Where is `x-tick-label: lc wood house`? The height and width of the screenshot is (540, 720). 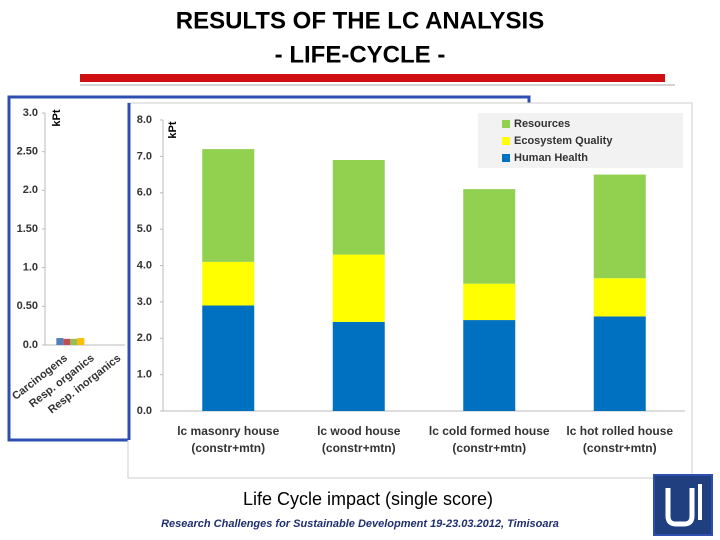
x-tick-label: lc wood house is located at coordinates (359, 431).